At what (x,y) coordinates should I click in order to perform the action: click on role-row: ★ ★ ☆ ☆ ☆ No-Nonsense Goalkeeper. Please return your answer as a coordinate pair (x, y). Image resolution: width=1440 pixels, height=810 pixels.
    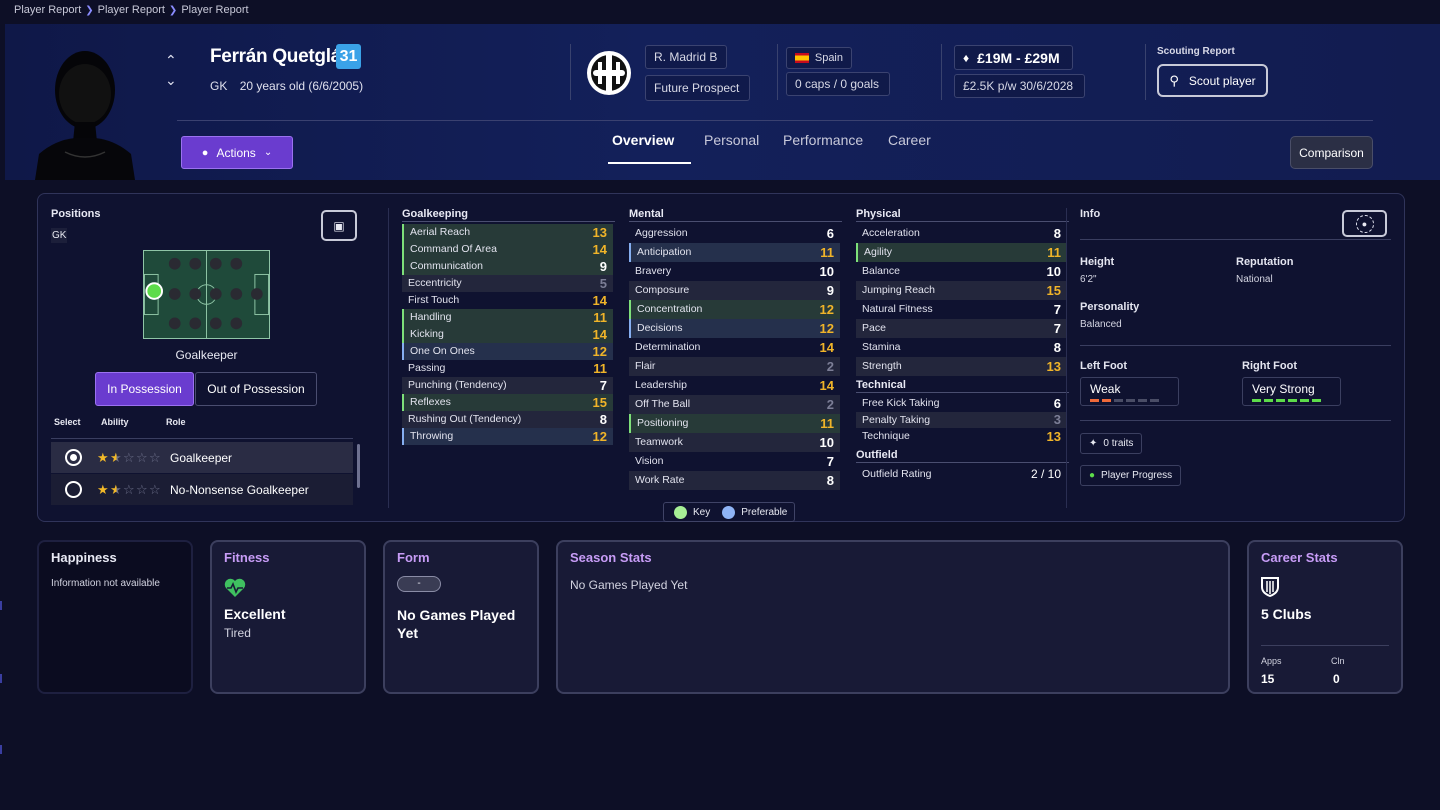
    Looking at the image, I should click on (202, 489).